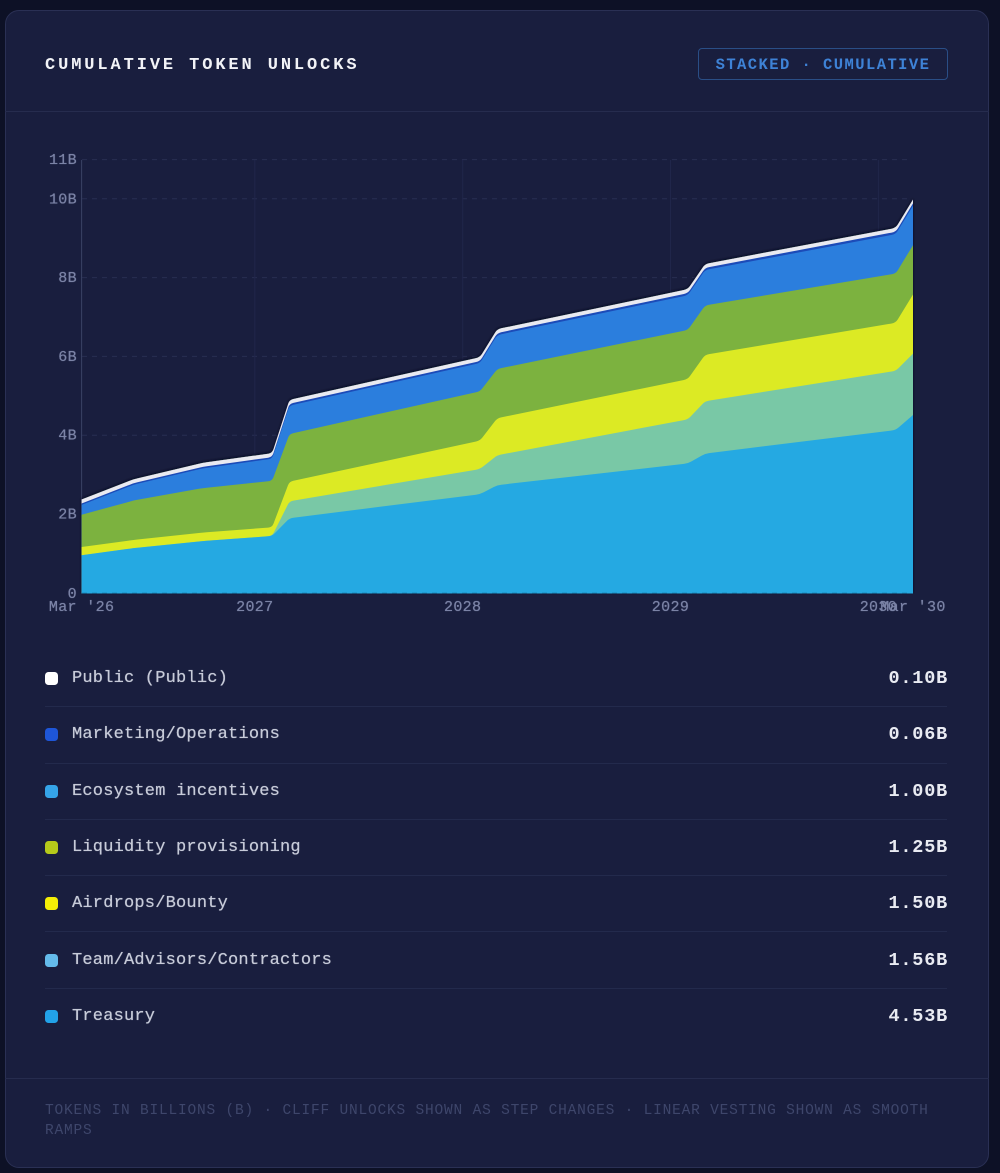 Image resolution: width=1000 pixels, height=1173 pixels. What do you see at coordinates (67, 357) in the screenshot?
I see `svg-text: 6B` at bounding box center [67, 357].